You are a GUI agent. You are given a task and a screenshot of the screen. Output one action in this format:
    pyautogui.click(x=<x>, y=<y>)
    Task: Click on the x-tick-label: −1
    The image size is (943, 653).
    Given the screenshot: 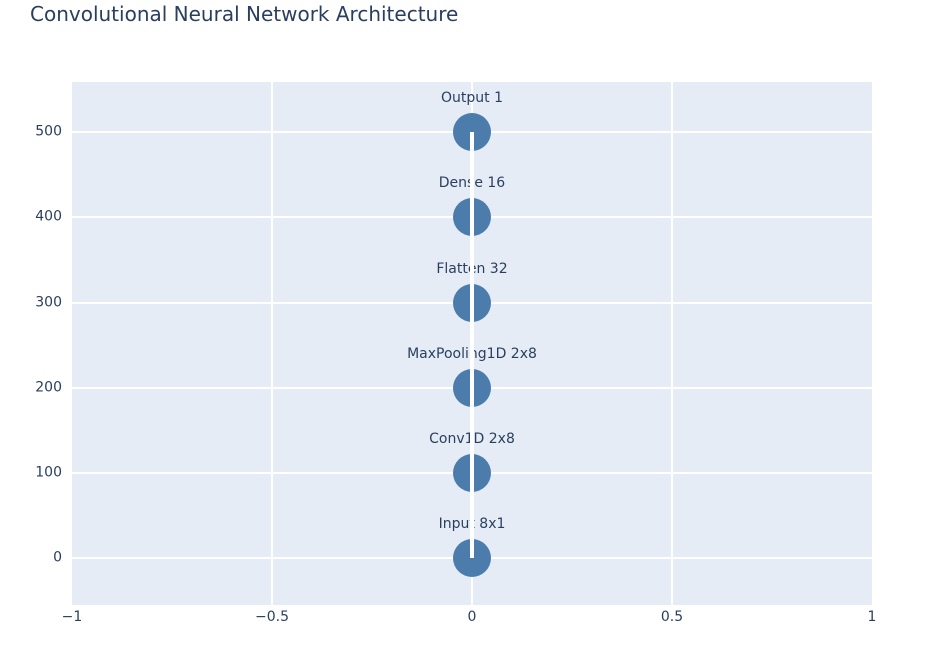 What is the action you would take?
    pyautogui.click(x=72, y=617)
    